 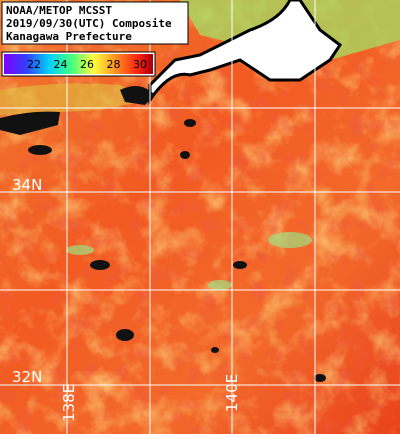 I want to click on cool-patch, so click(x=189, y=261).